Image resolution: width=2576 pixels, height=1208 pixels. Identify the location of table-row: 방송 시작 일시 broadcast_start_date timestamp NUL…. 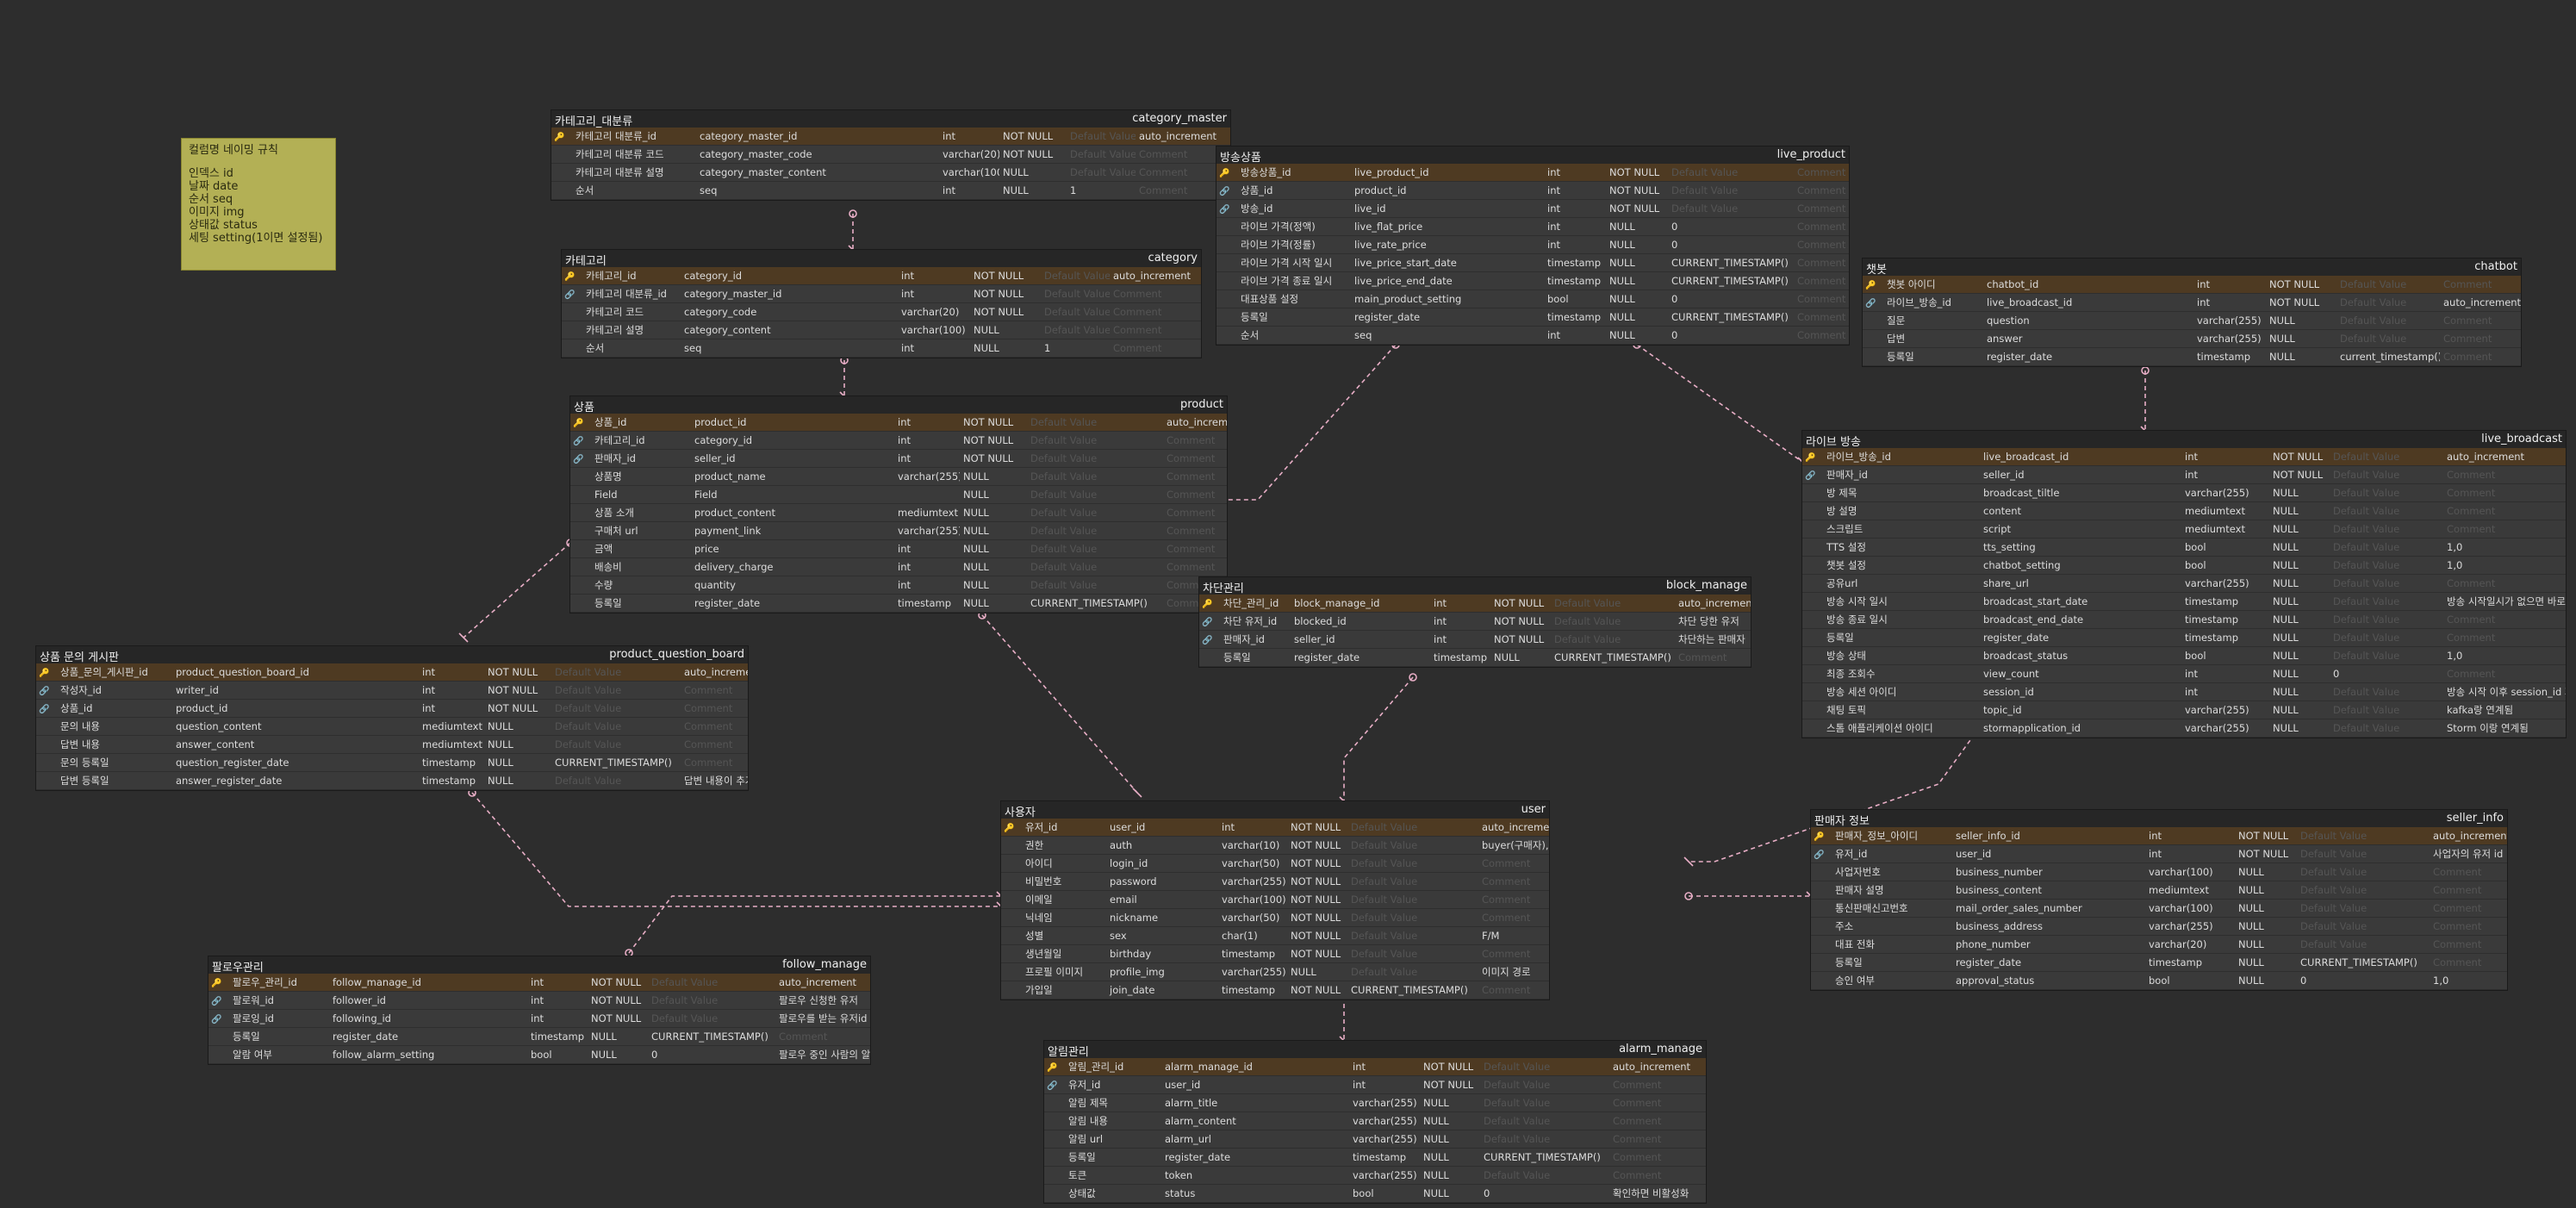
(2184, 602).